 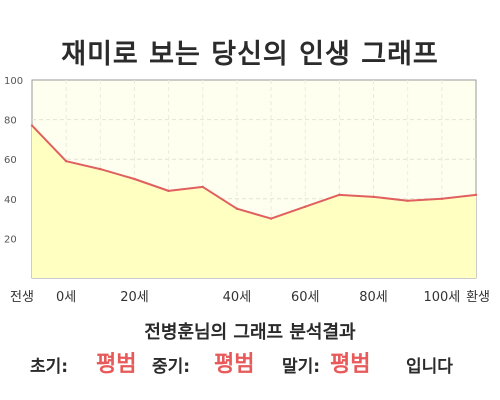 What do you see at coordinates (250, 332) in the screenshot?
I see `analysis-summary: 전병훈님의 그래프 분석결과` at bounding box center [250, 332].